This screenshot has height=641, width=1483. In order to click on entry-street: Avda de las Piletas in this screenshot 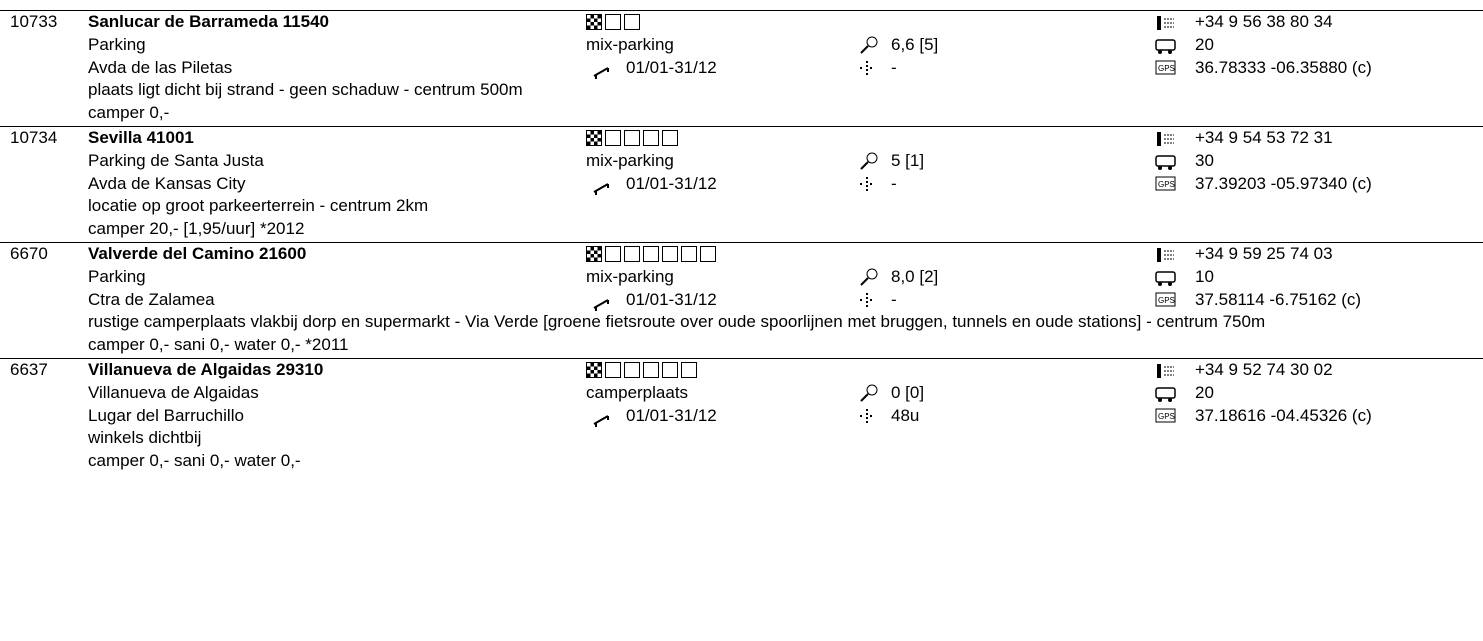, I will do `click(160, 67)`.